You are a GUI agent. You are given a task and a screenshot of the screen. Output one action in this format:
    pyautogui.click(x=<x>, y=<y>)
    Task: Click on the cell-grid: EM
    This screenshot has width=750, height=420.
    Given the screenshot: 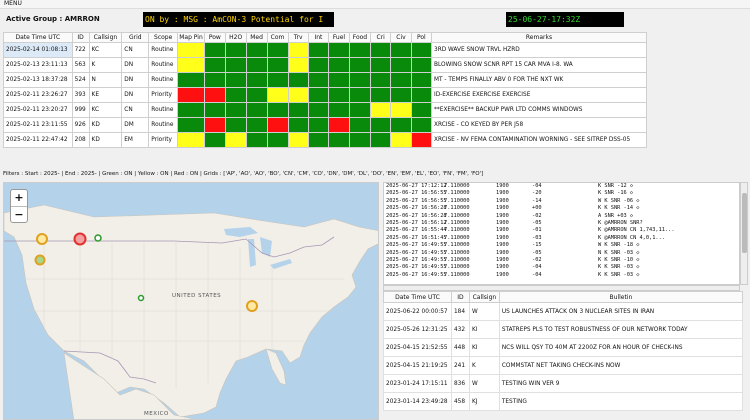 What is the action you would take?
    pyautogui.click(x=135, y=140)
    